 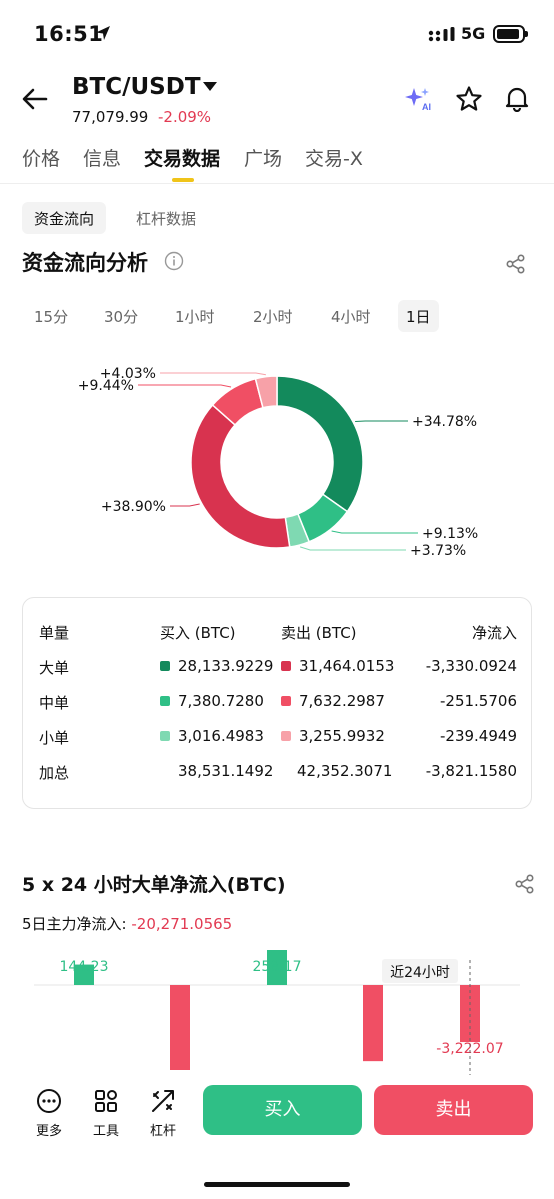 What do you see at coordinates (185, 117) in the screenshot?
I see `price-change: -2.09%` at bounding box center [185, 117].